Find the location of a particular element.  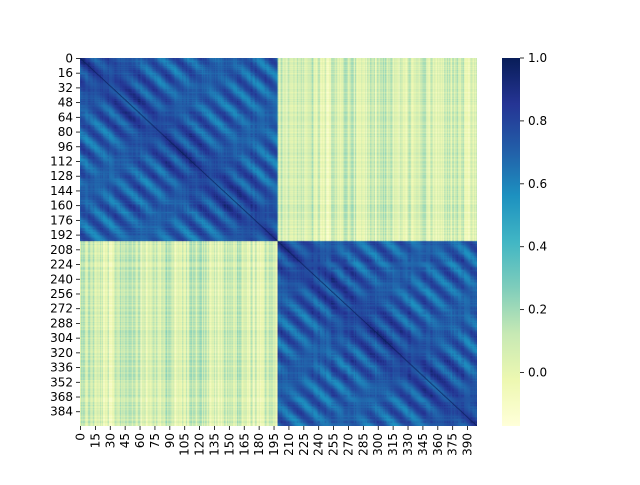

x-tick-label: 255 is located at coordinates (334, 444).